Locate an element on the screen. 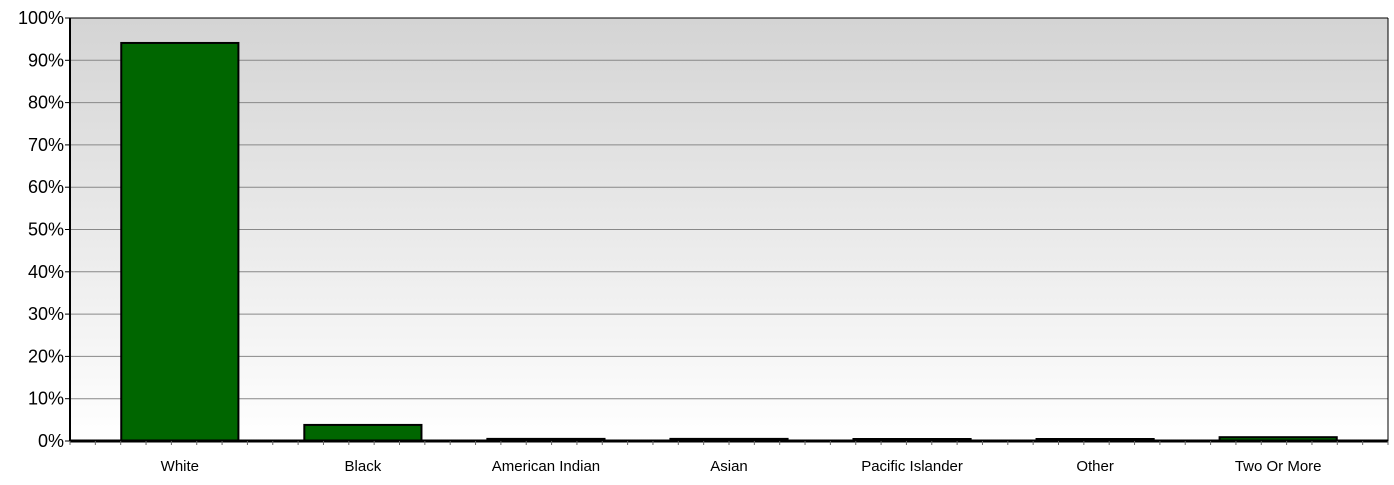  y-tick-label: 40% is located at coordinates (46, 272).